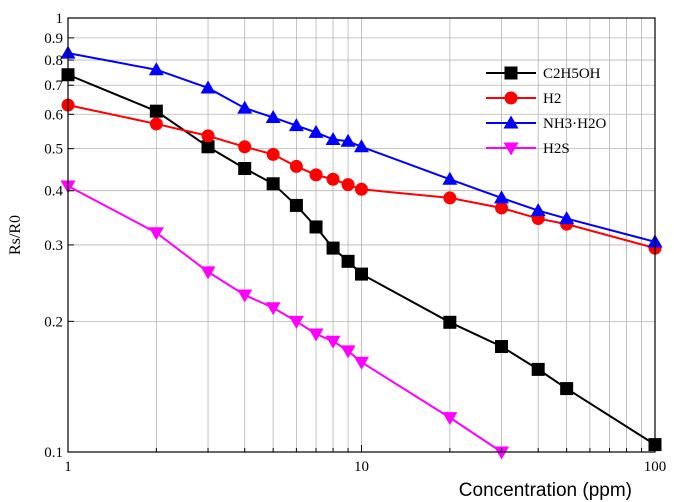 The image size is (674, 502). I want to click on y-tick-label: 0.3, so click(53, 246).